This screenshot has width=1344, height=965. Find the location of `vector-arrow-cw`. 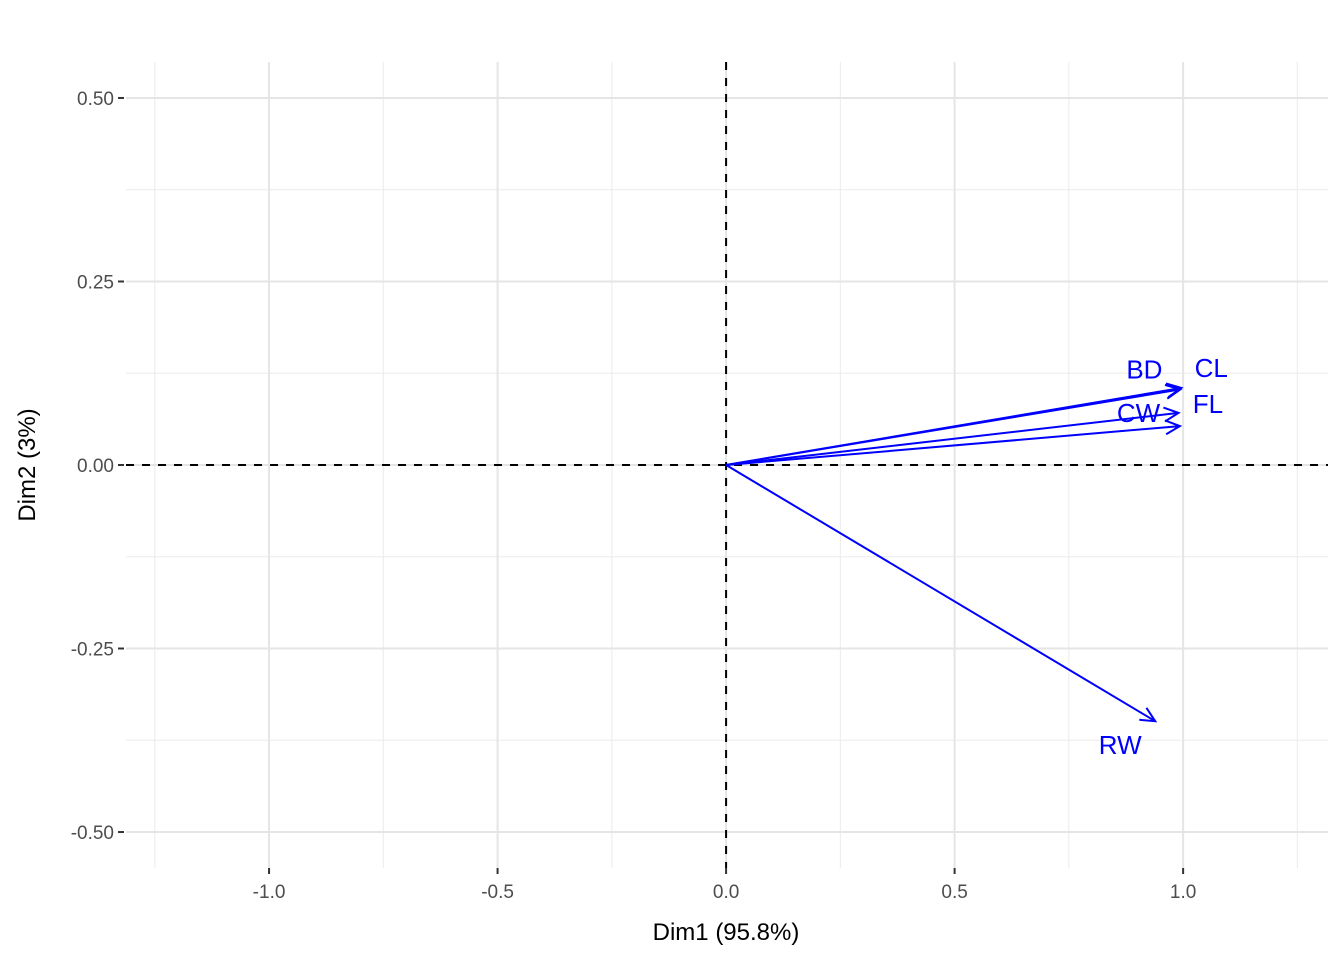

vector-arrow-cw is located at coordinates (952, 438).